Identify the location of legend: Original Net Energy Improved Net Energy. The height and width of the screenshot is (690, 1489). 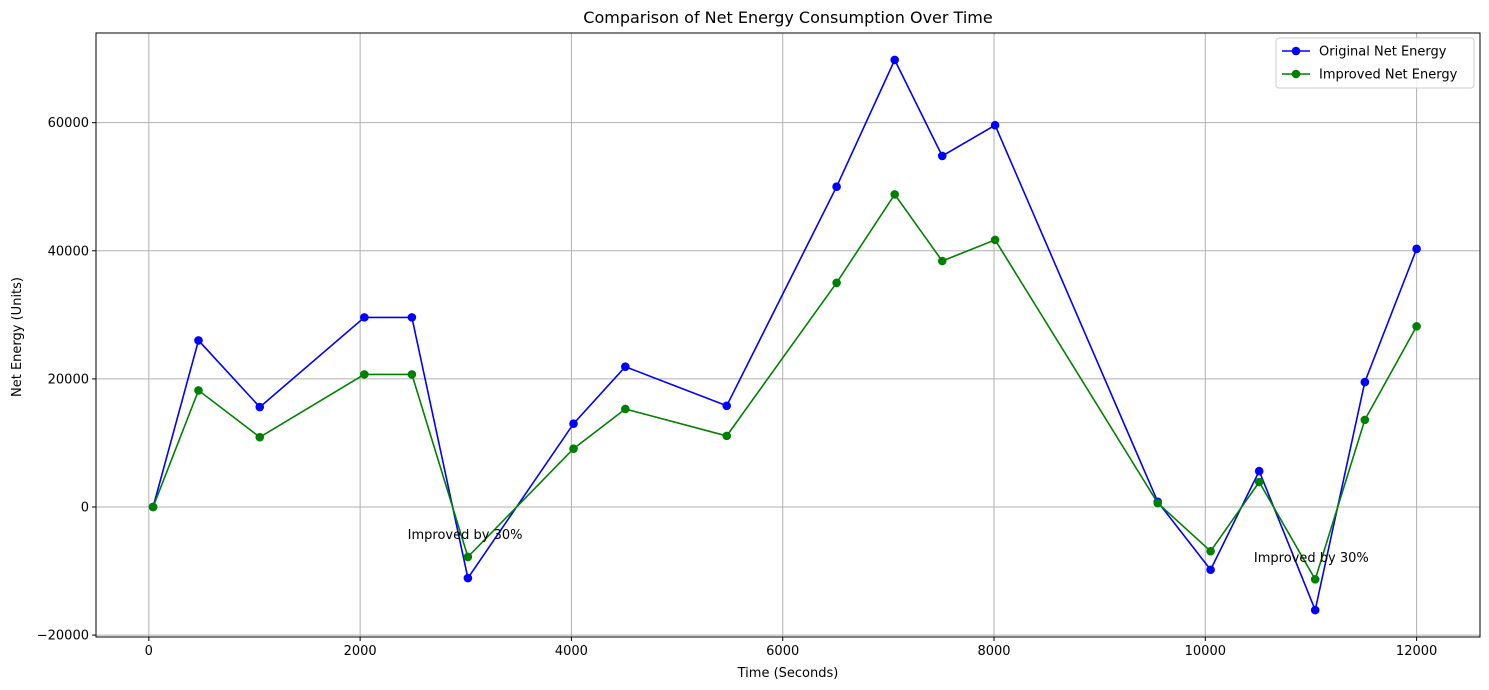
(1375, 63).